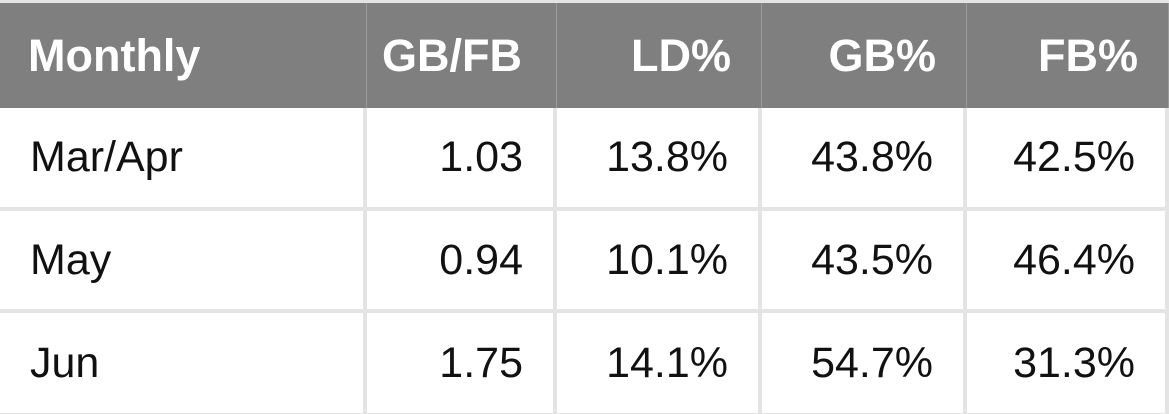 The image size is (1169, 414). Describe the element at coordinates (181, 260) in the screenshot. I see `row-label: May` at that location.